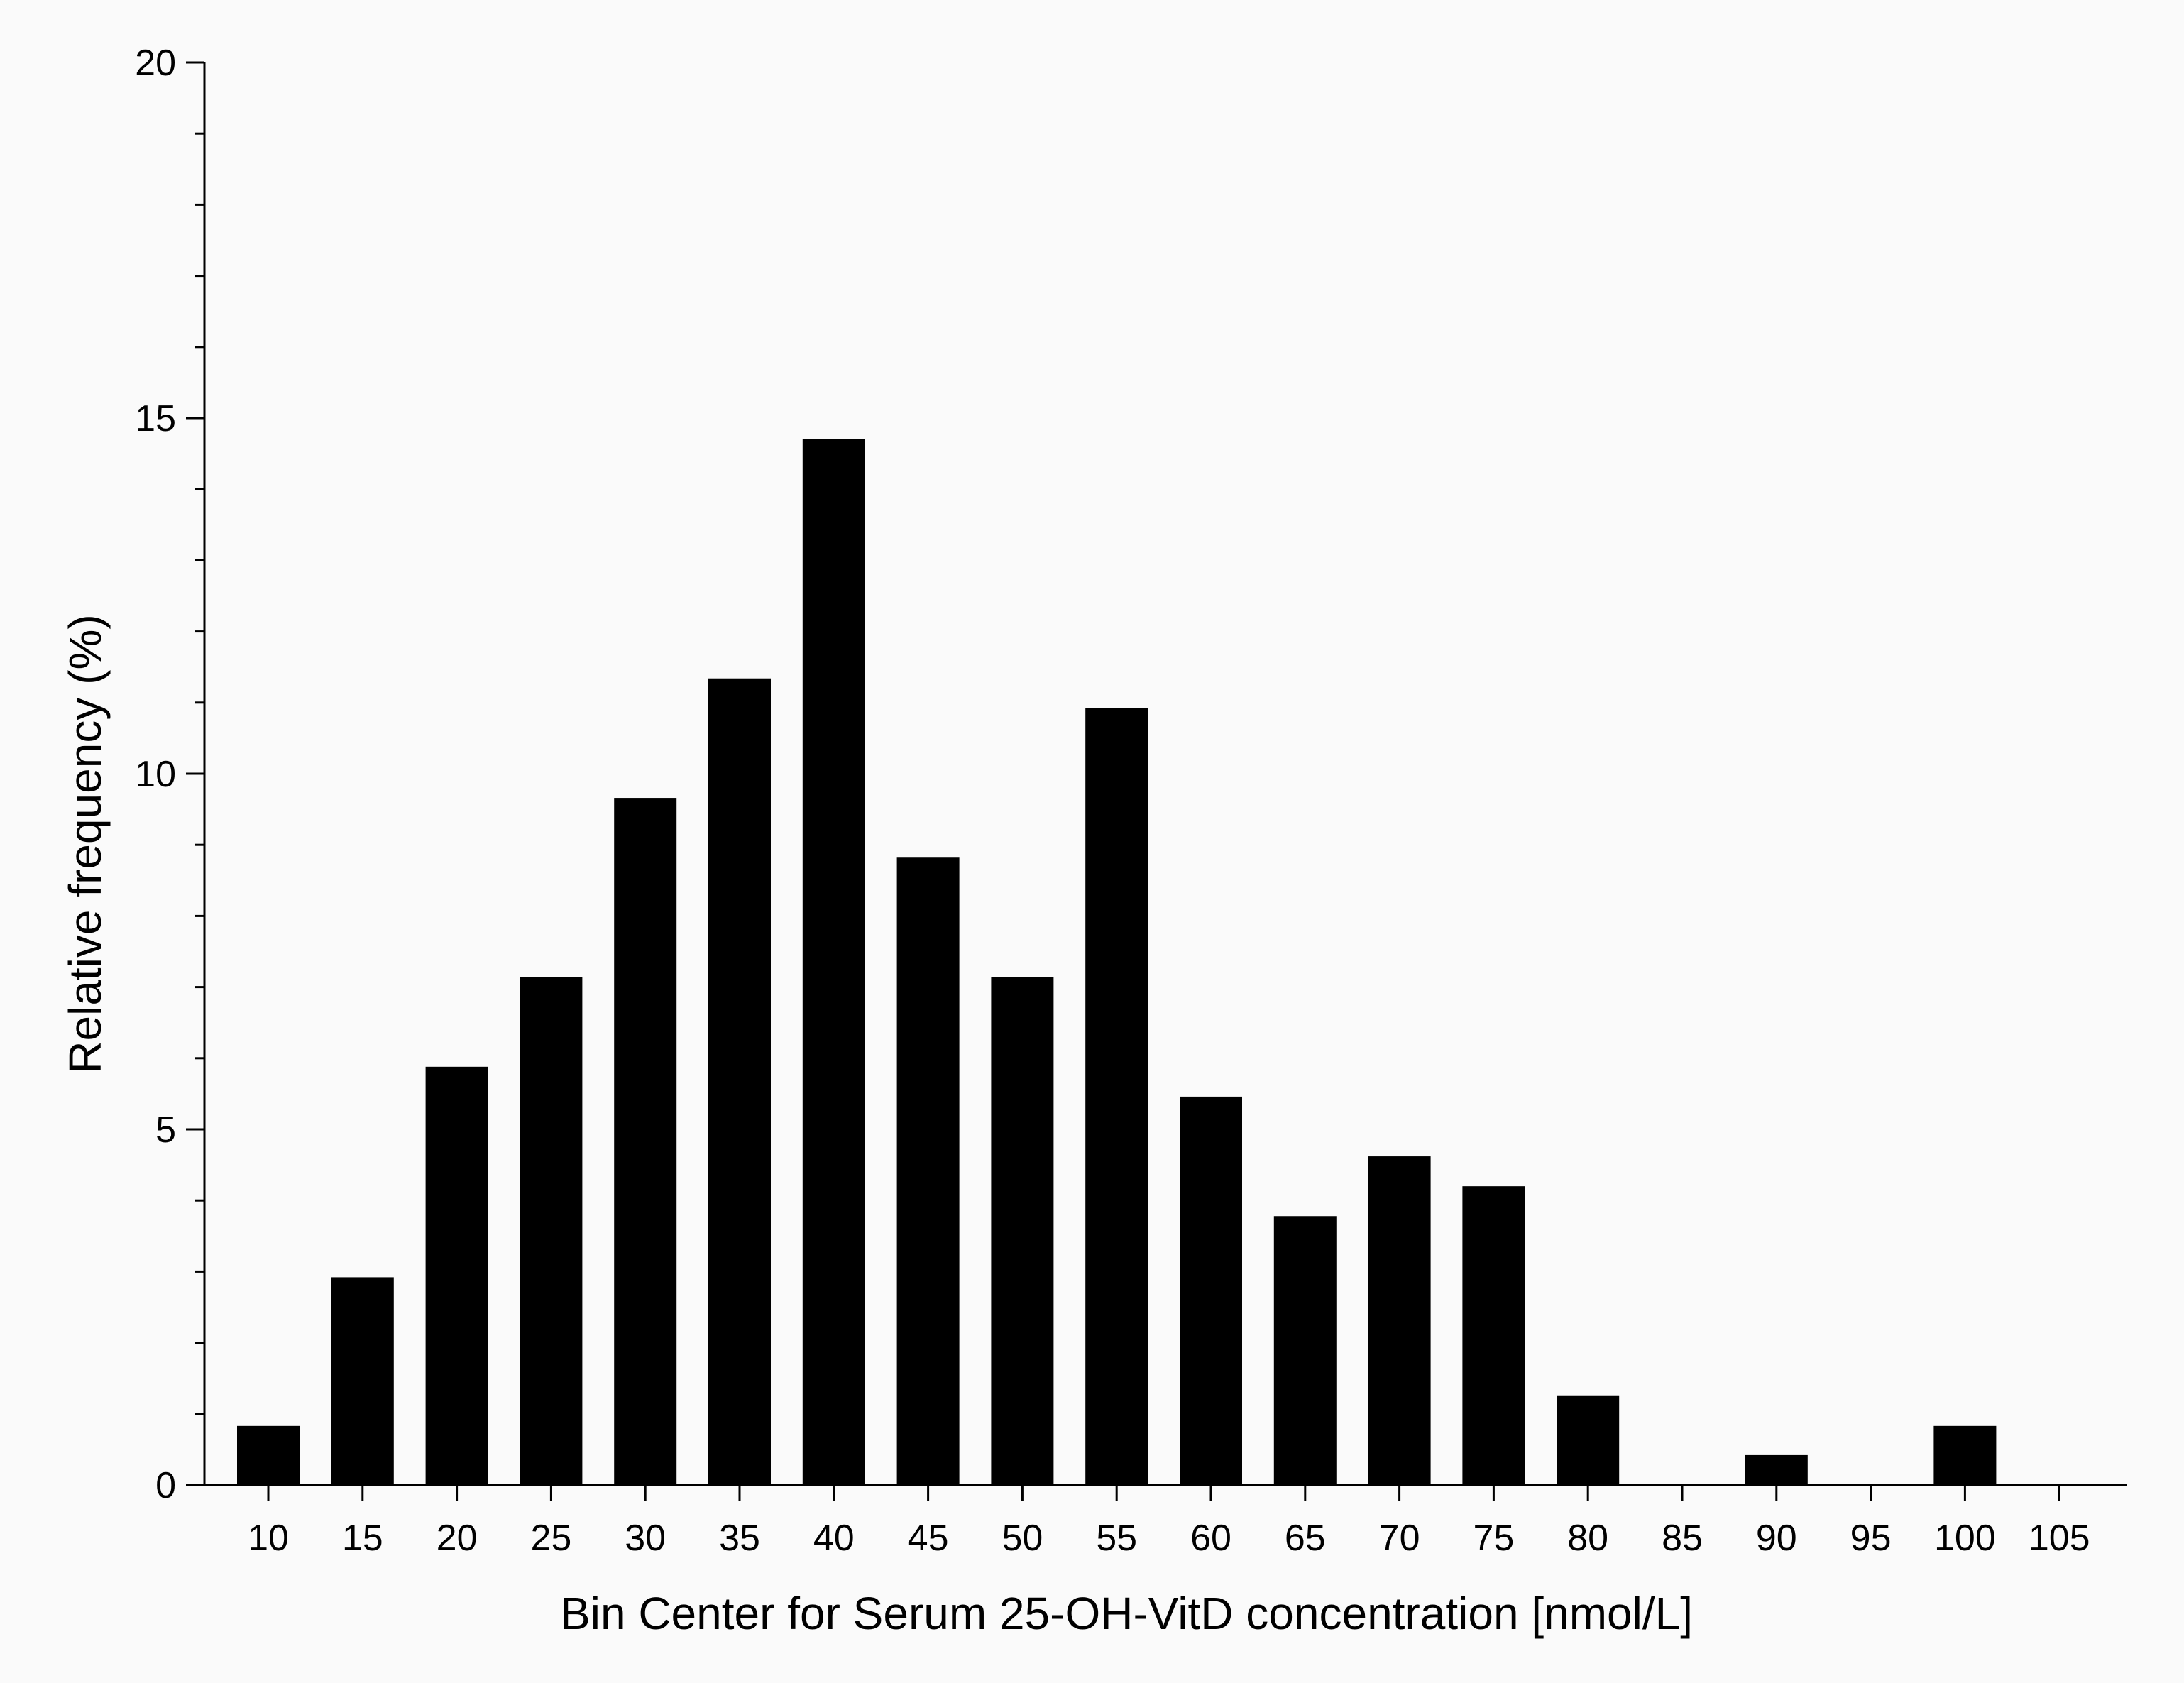  Describe the element at coordinates (1588, 1538) in the screenshot. I see `x-tick-label: 80` at that location.